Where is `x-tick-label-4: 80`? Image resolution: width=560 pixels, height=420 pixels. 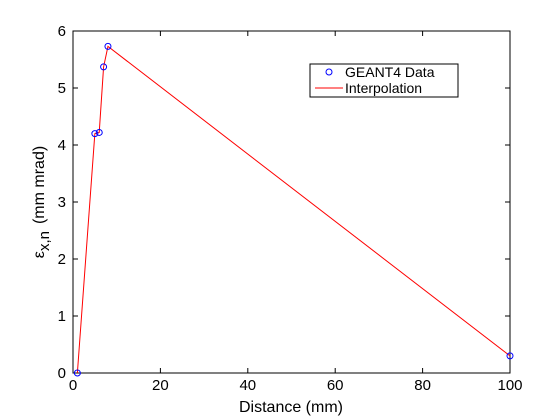 x-tick-label-4: 80 is located at coordinates (422, 385).